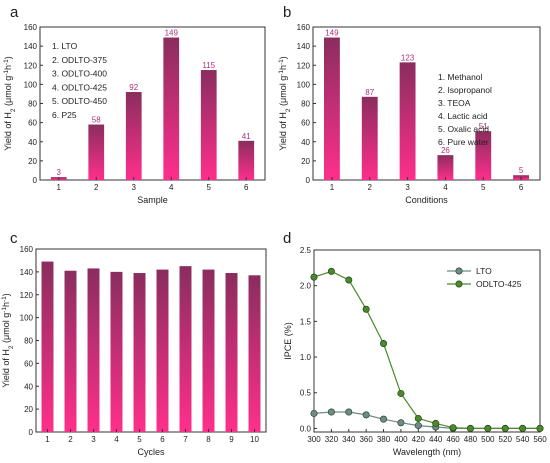 This screenshot has height=463, width=550. What do you see at coordinates (28, 341) in the screenshot?
I see `panel-c-y-tick-label: 80` at bounding box center [28, 341].